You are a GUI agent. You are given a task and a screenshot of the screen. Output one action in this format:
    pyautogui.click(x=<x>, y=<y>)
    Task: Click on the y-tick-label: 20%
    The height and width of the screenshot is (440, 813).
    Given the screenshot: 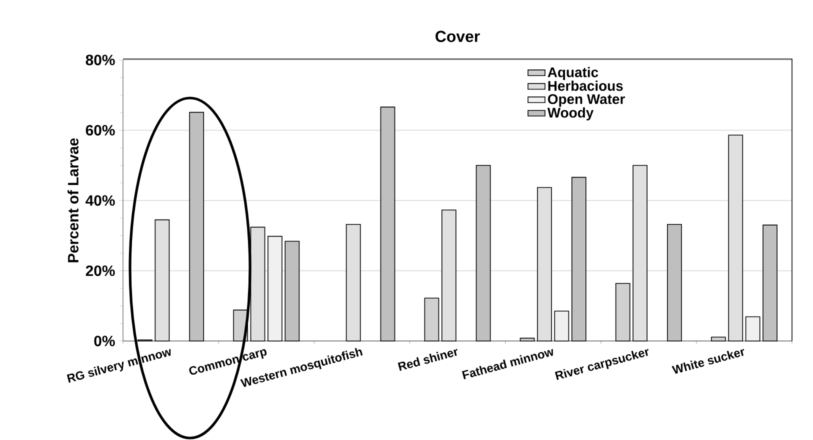 What is the action you would take?
    pyautogui.click(x=100, y=270)
    